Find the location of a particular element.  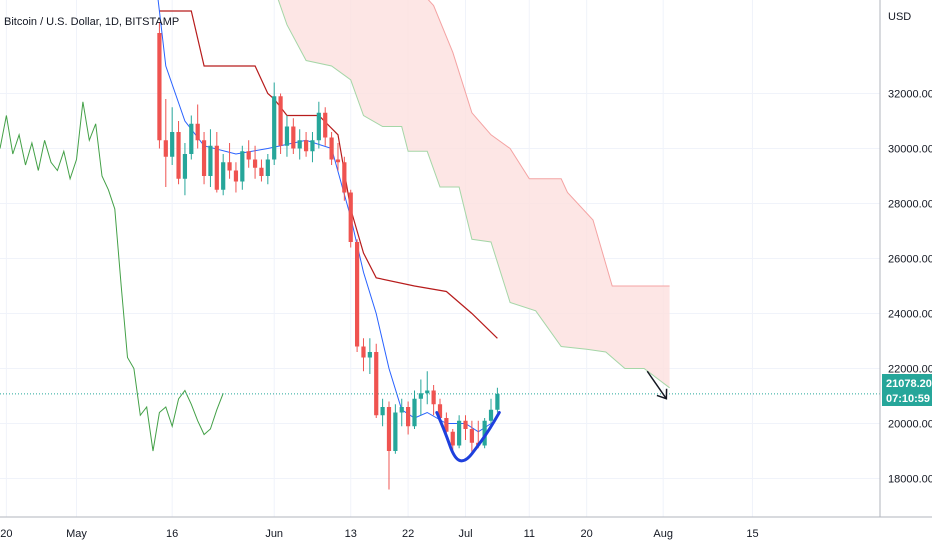

price-tick-label: 22000.00 is located at coordinates (910, 370).